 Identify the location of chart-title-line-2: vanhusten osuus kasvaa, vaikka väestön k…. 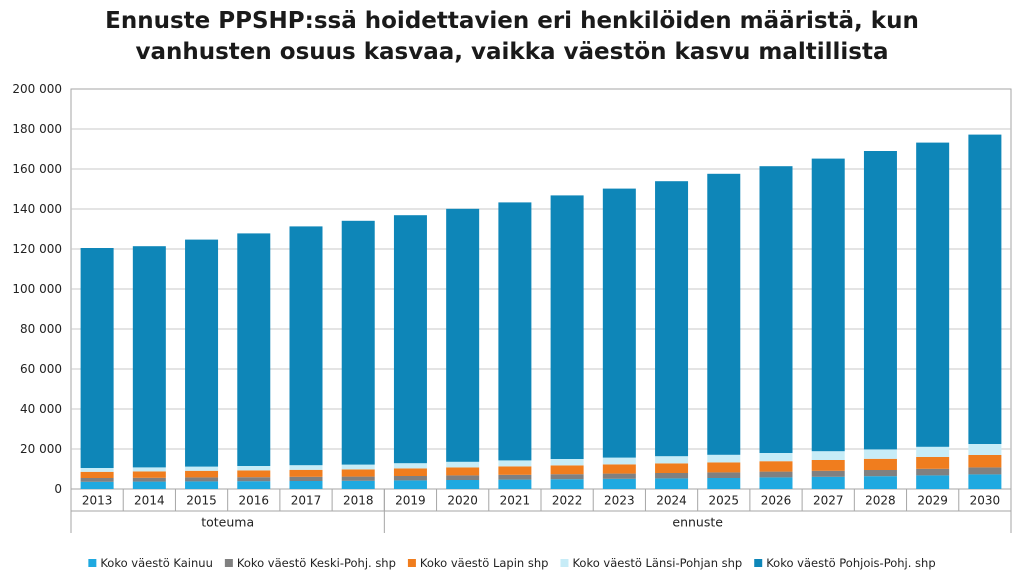
(512, 52).